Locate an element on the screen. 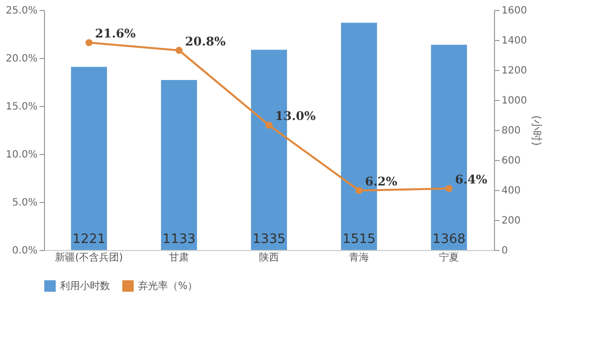 The width and height of the screenshot is (600, 338). data-label: 21.6% is located at coordinates (115, 33).